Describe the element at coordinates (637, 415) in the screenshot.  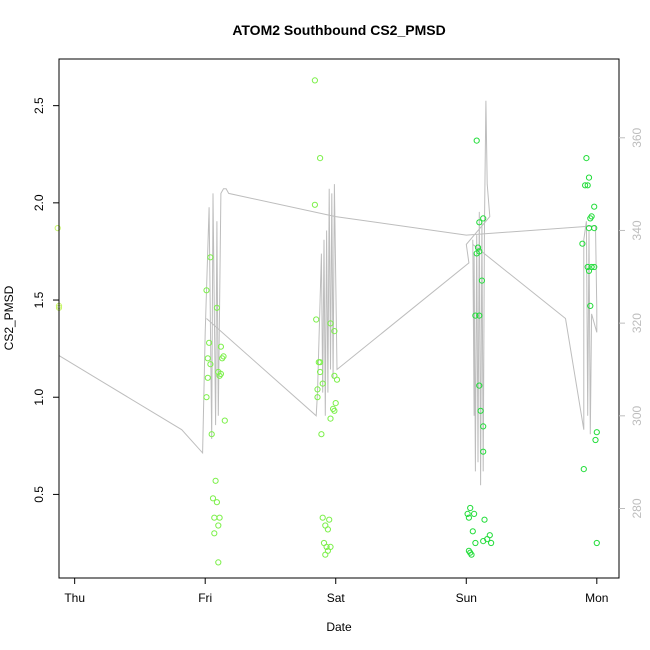
I see `y2-tick-label: 300` at that location.